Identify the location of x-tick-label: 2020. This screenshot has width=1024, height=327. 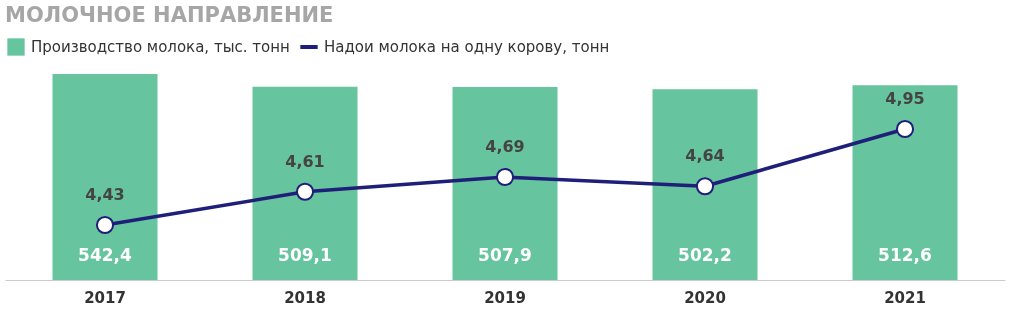
(705, 297).